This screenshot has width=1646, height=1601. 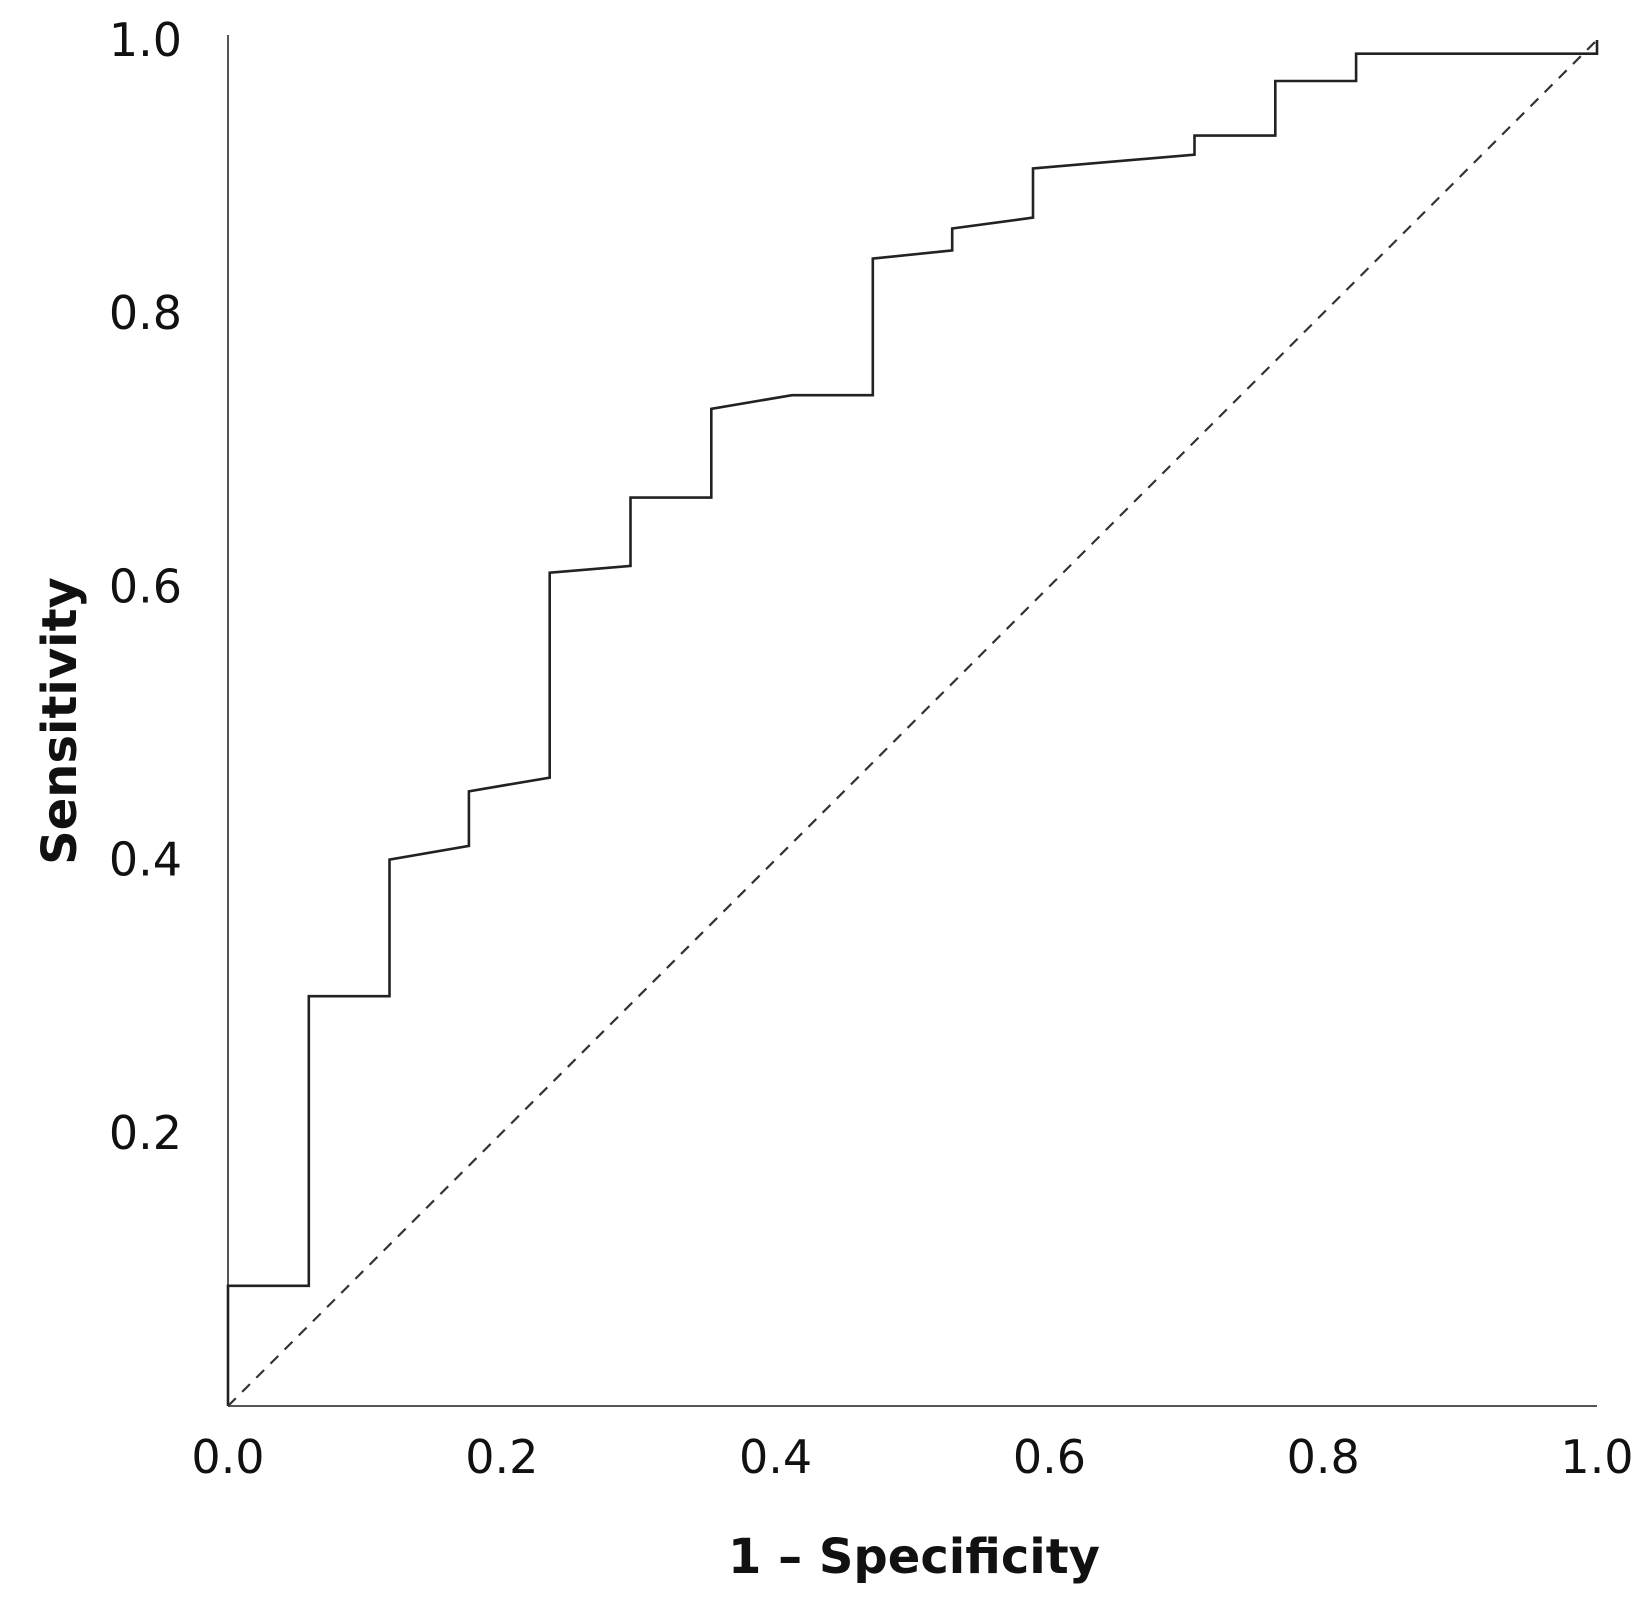 I want to click on x-tick-labels: 0.0 0.2 0.4 0.6 0.8 1.0, so click(x=912, y=1457).